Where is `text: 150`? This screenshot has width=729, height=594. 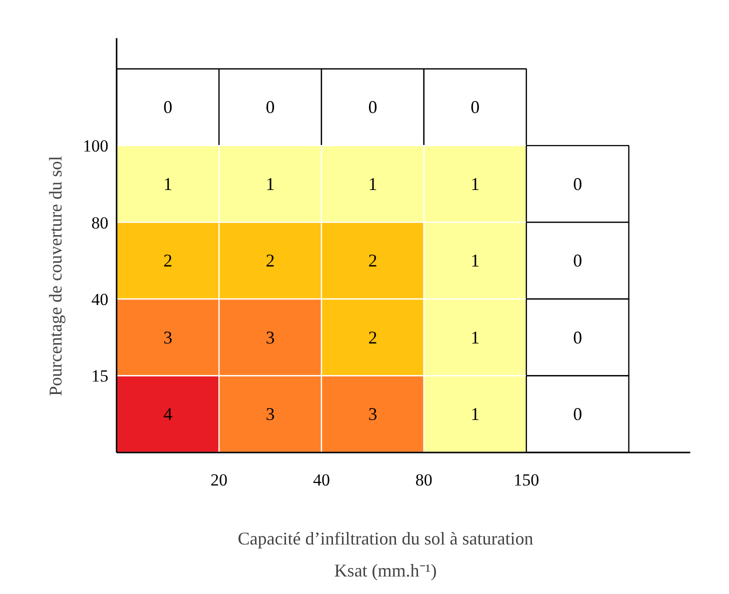
text: 150 is located at coordinates (527, 480).